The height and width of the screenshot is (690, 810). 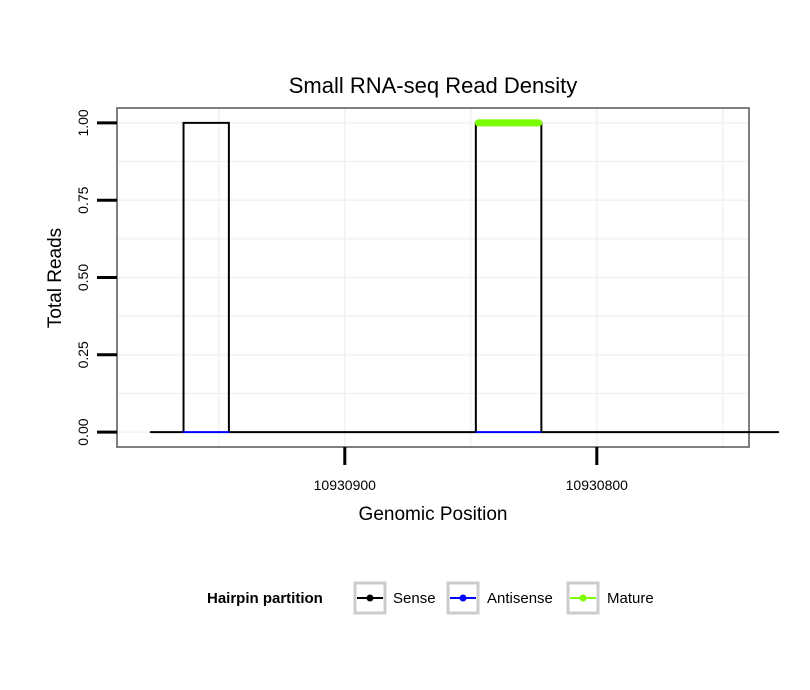 What do you see at coordinates (83, 431) in the screenshot?
I see `y-tick-label: 0.00` at bounding box center [83, 431].